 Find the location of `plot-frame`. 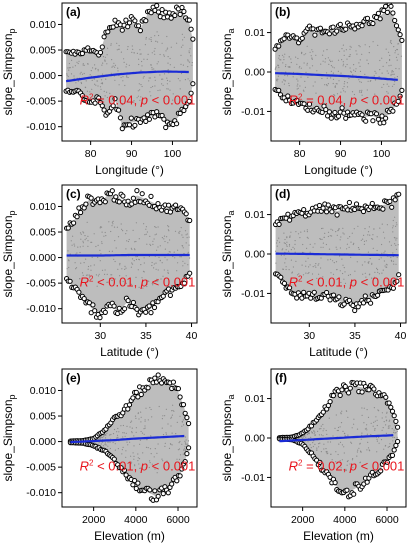

plot-frame is located at coordinates (129, 438).